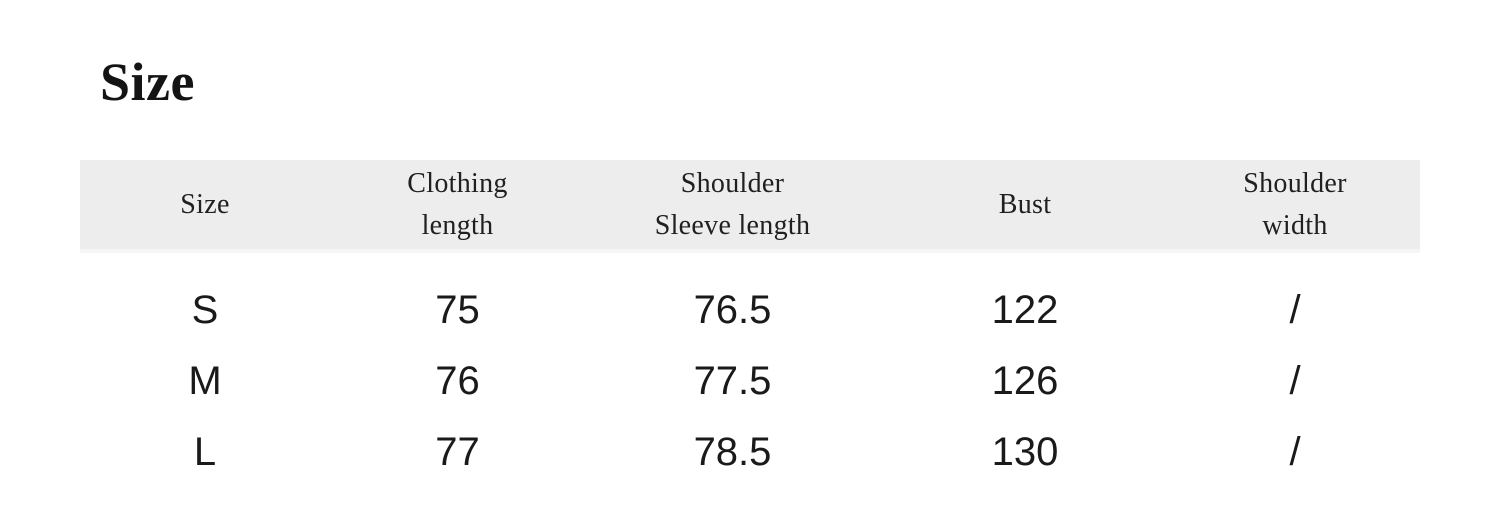 Image resolution: width=1500 pixels, height=517 pixels. I want to click on cell-size: L, so click(205, 451).